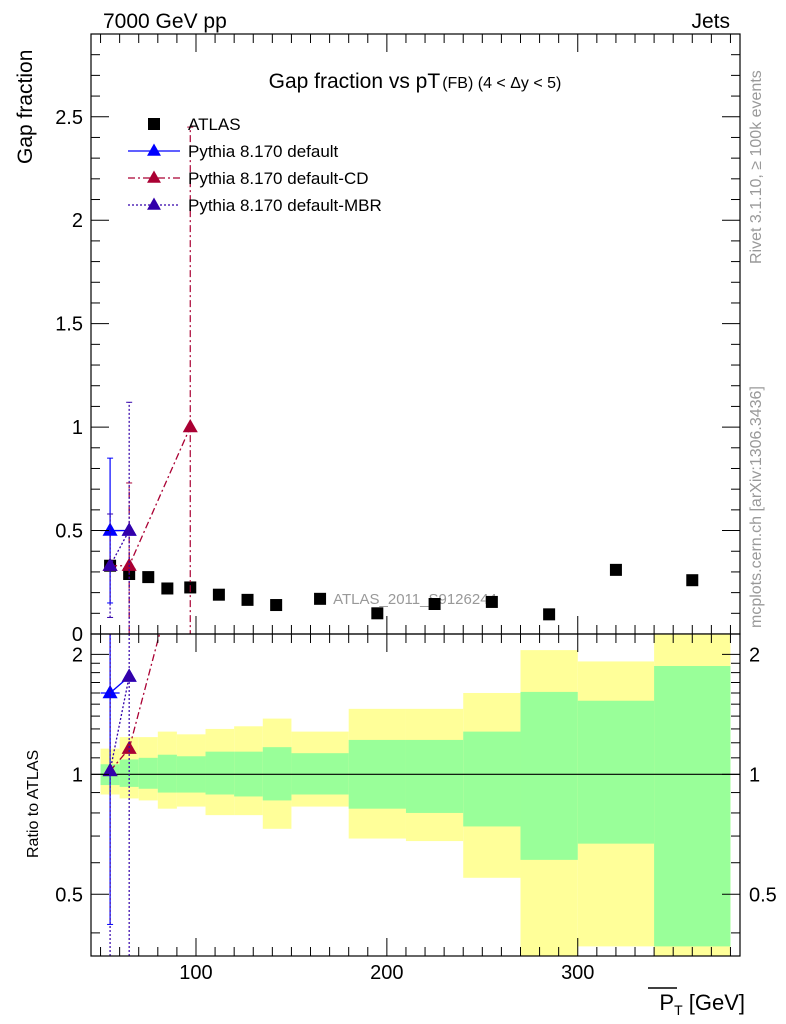 This screenshot has width=786, height=1024. What do you see at coordinates (77, 775) in the screenshot?
I see `ratio-y-tick-label: 1` at bounding box center [77, 775].